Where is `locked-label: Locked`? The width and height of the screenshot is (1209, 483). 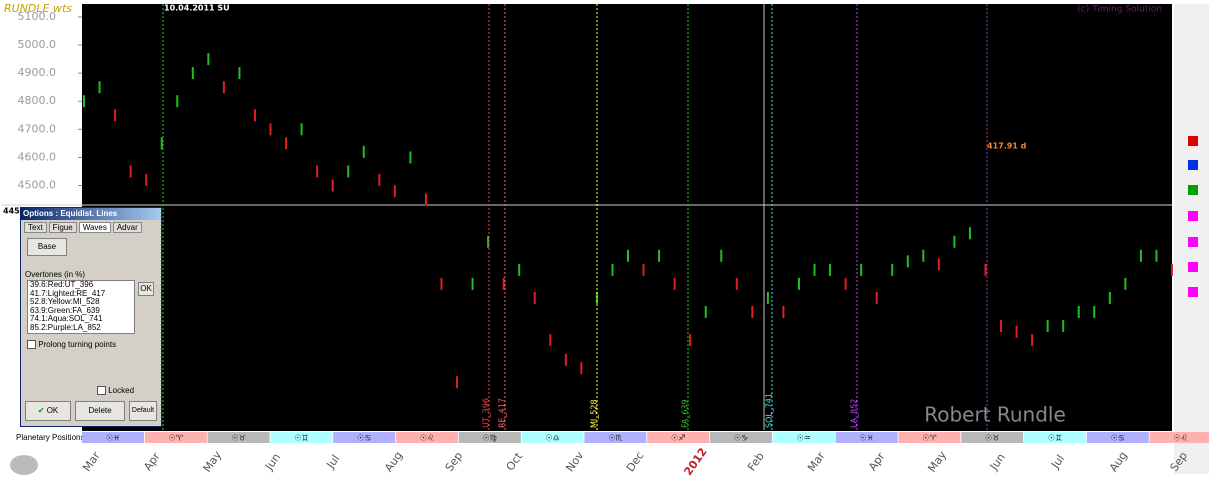
locked-label: Locked is located at coordinates (121, 390).